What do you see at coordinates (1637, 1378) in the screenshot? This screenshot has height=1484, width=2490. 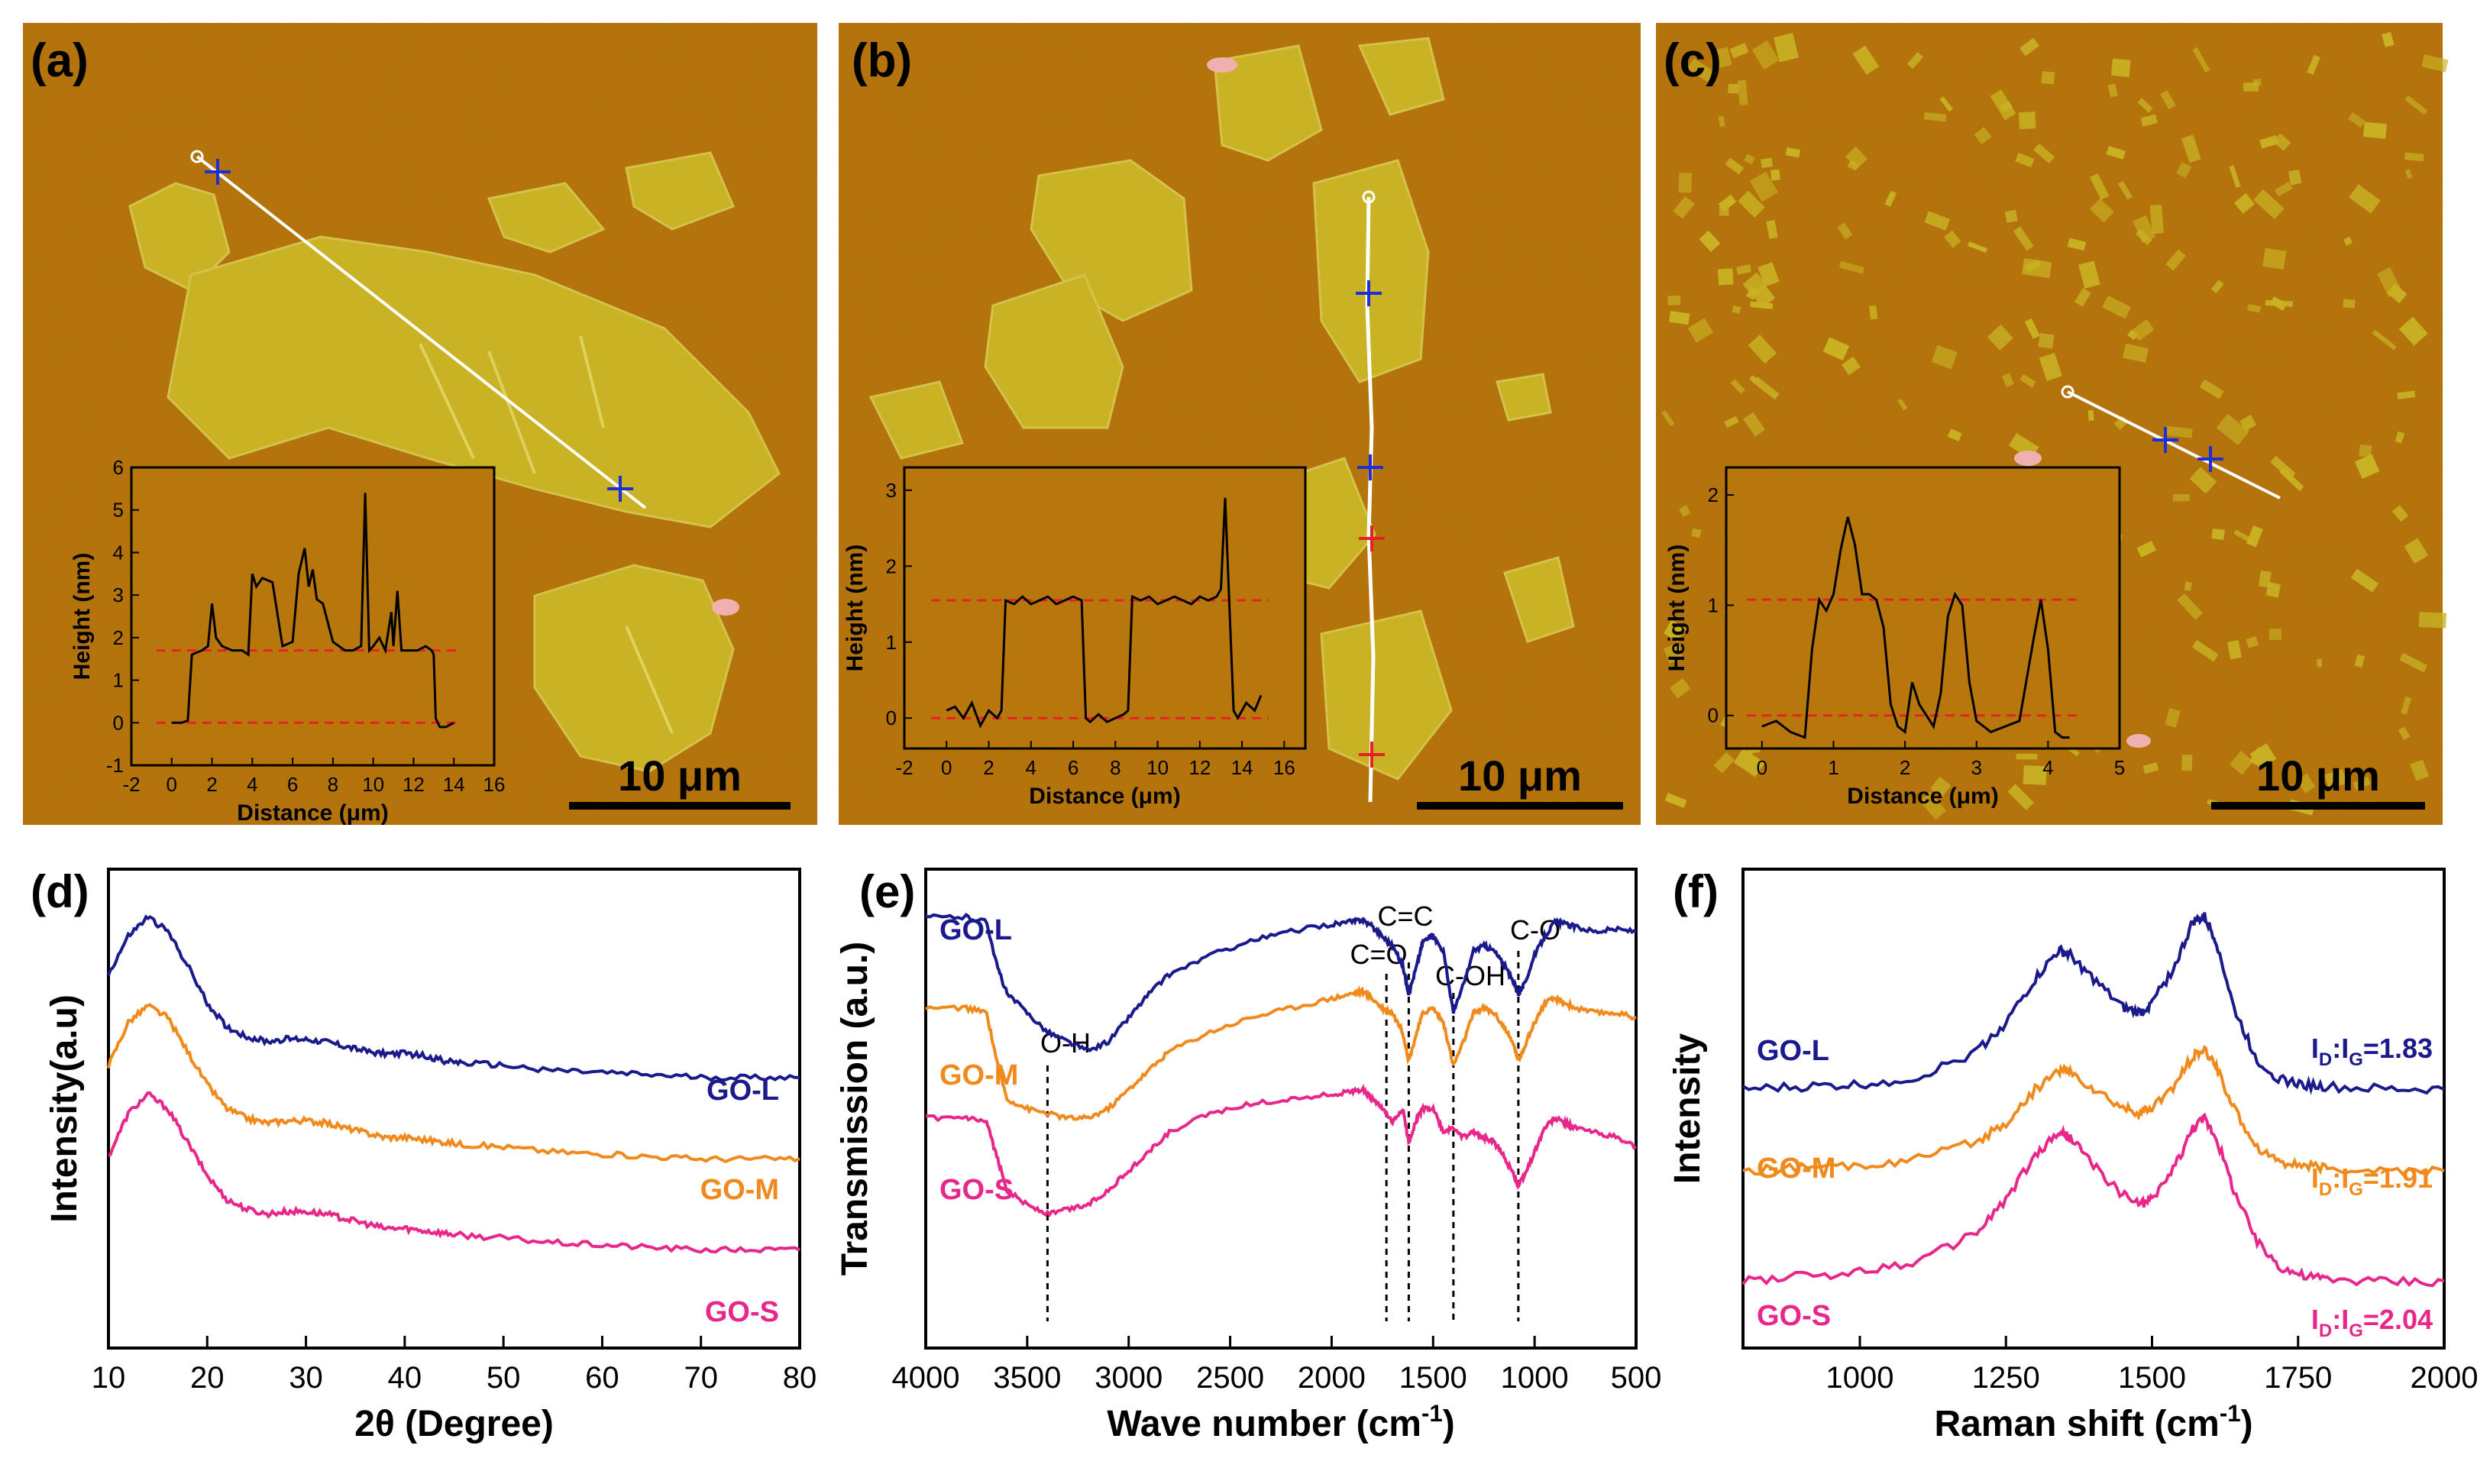 I see `x-tick-label: 500` at bounding box center [1637, 1378].